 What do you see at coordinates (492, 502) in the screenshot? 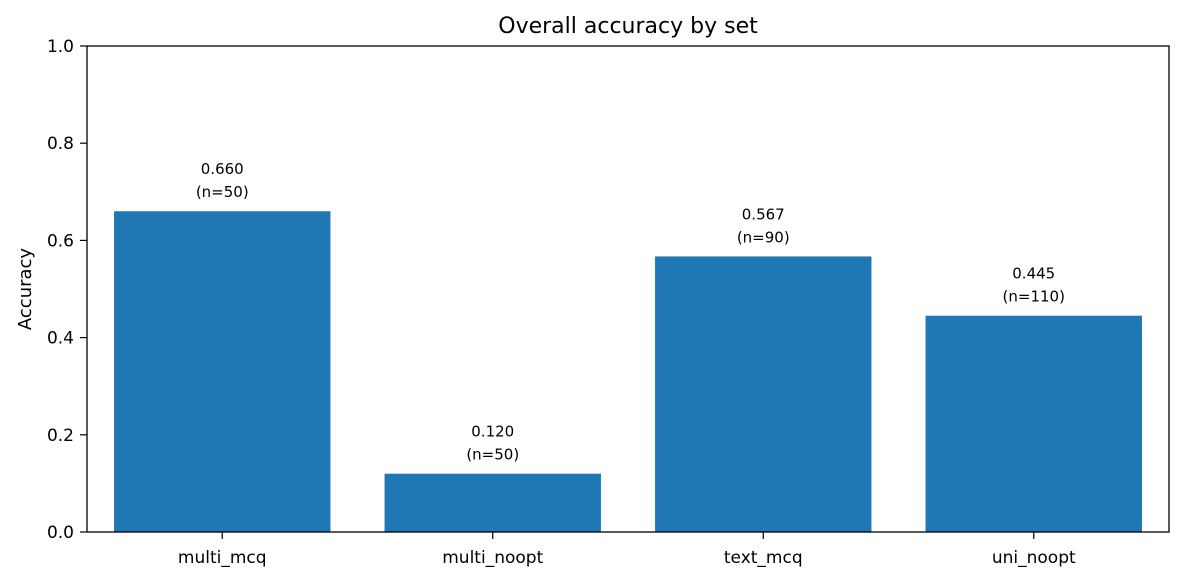
I see `bar-multi_noopt` at bounding box center [492, 502].